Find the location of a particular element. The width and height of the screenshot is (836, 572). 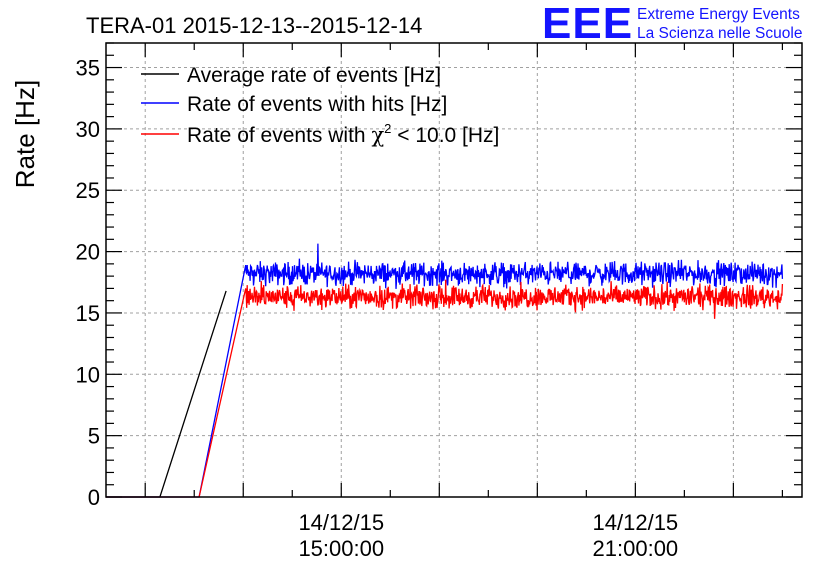

y-tick-label: 0 is located at coordinates (94, 497).